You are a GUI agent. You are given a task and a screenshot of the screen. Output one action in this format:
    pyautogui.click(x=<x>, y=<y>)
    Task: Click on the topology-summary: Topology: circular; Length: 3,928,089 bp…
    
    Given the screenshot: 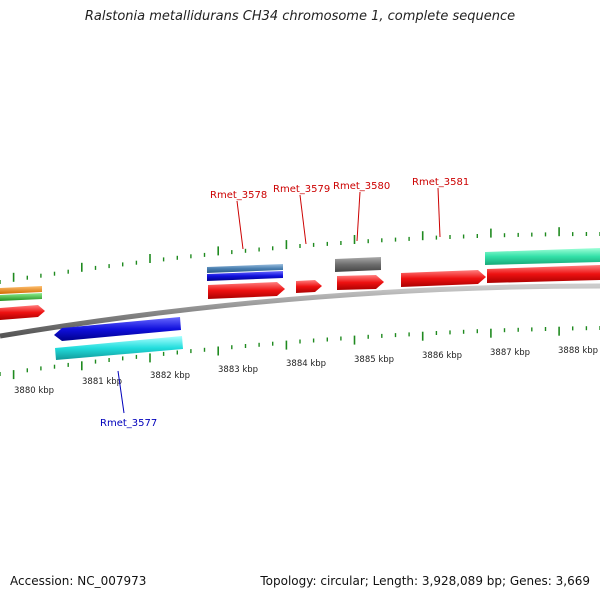 What is the action you would take?
    pyautogui.click(x=425, y=581)
    